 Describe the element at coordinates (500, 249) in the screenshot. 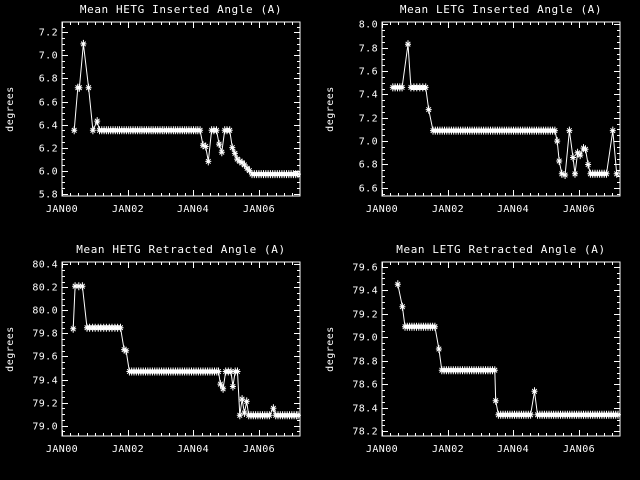

I see `chart-title: Mean LETG Retracted Angle (A)` at that location.